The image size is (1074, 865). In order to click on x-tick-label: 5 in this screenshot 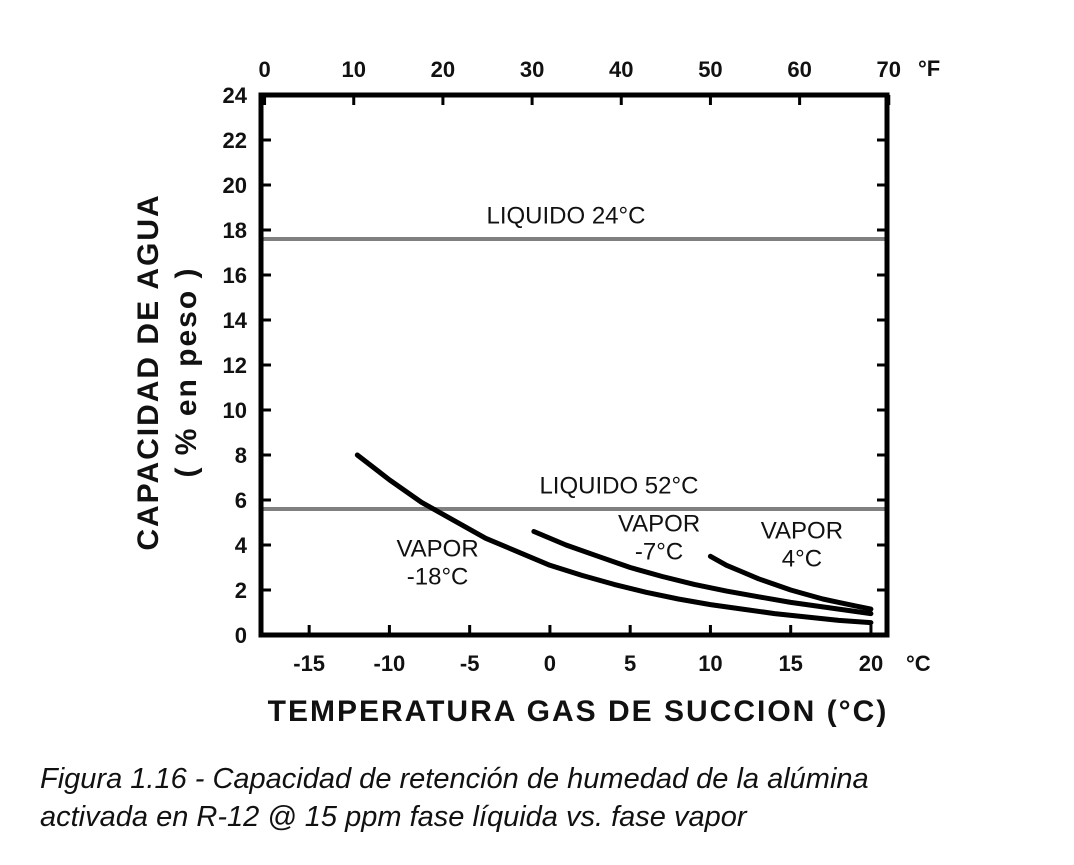, I will do `click(630, 663)`.